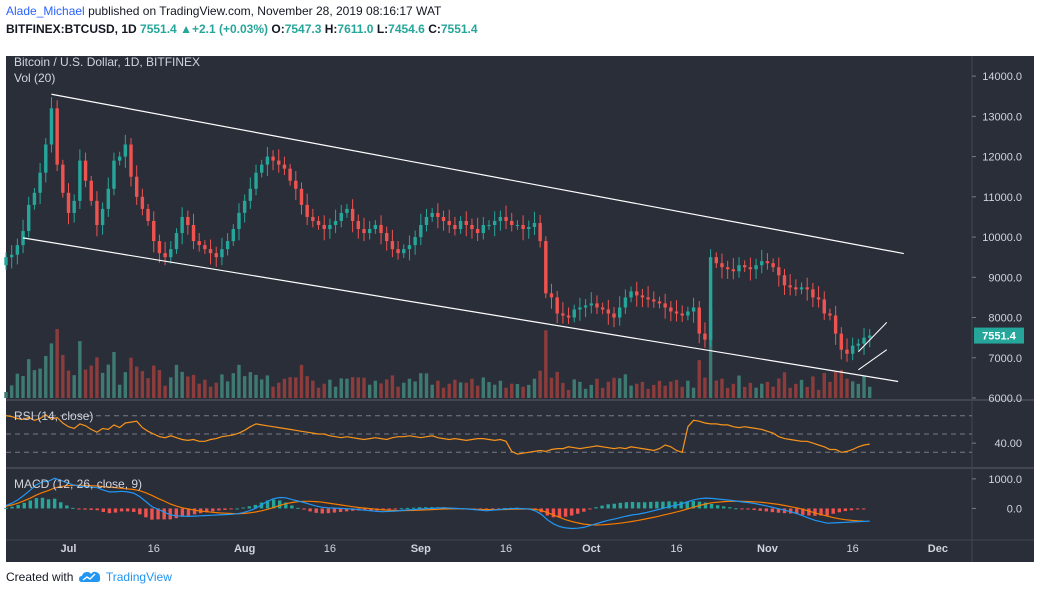 This screenshot has height=596, width=1041. What do you see at coordinates (591, 549) in the screenshot?
I see `time-tick-label: Oct` at bounding box center [591, 549].